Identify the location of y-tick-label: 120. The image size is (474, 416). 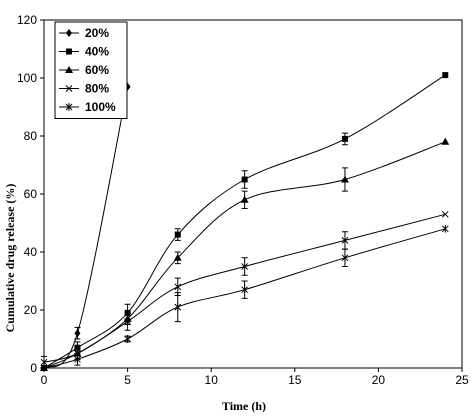
(27, 20).